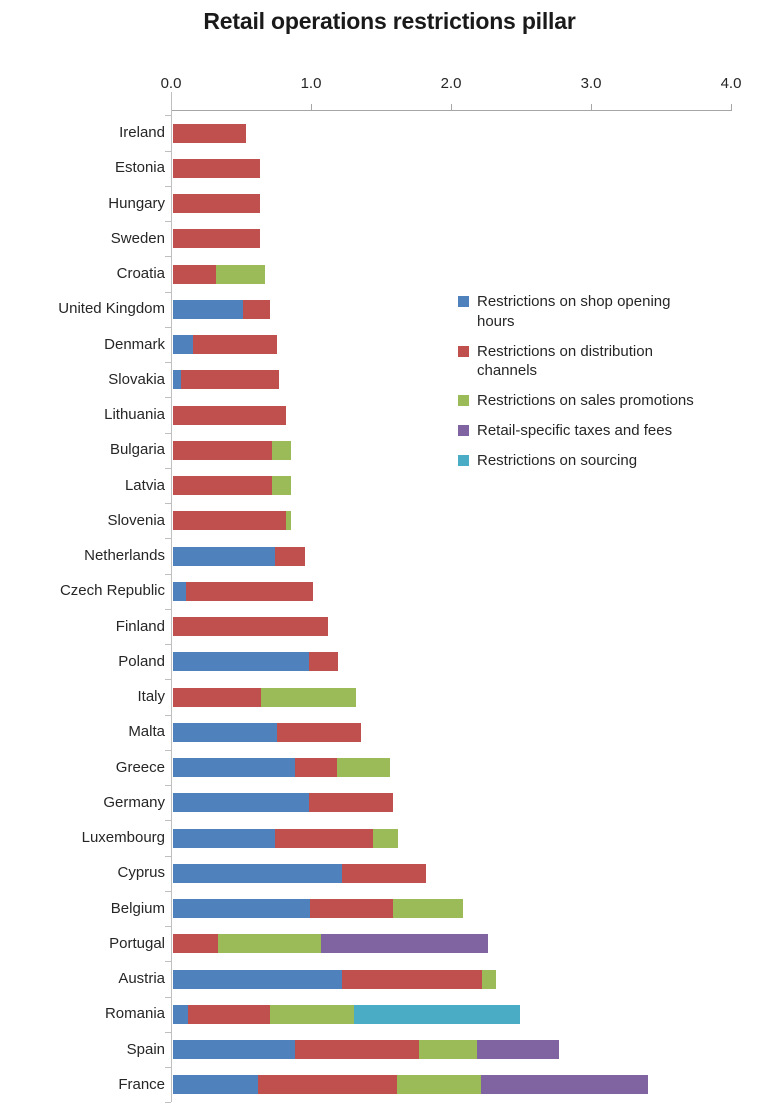  What do you see at coordinates (141, 661) in the screenshot?
I see `category-label: Poland` at bounding box center [141, 661].